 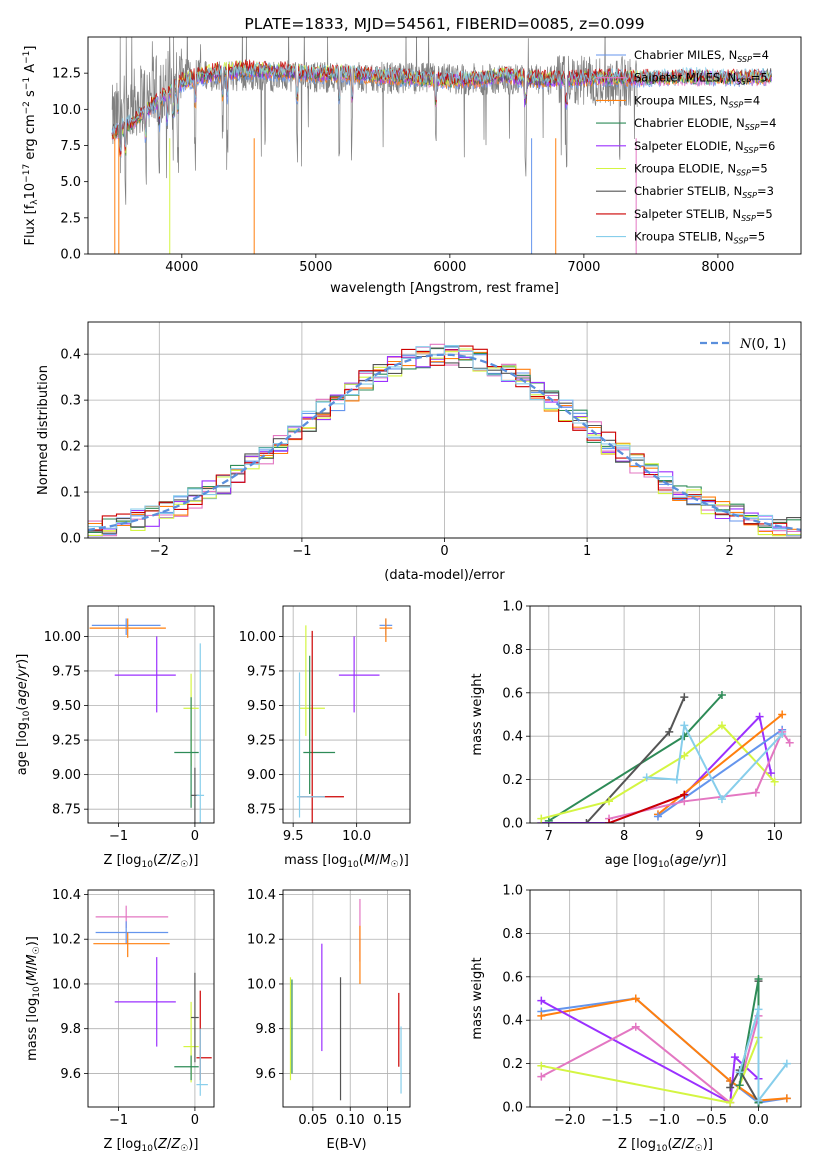 I want to click on x-tick-label: 9, so click(x=699, y=836).